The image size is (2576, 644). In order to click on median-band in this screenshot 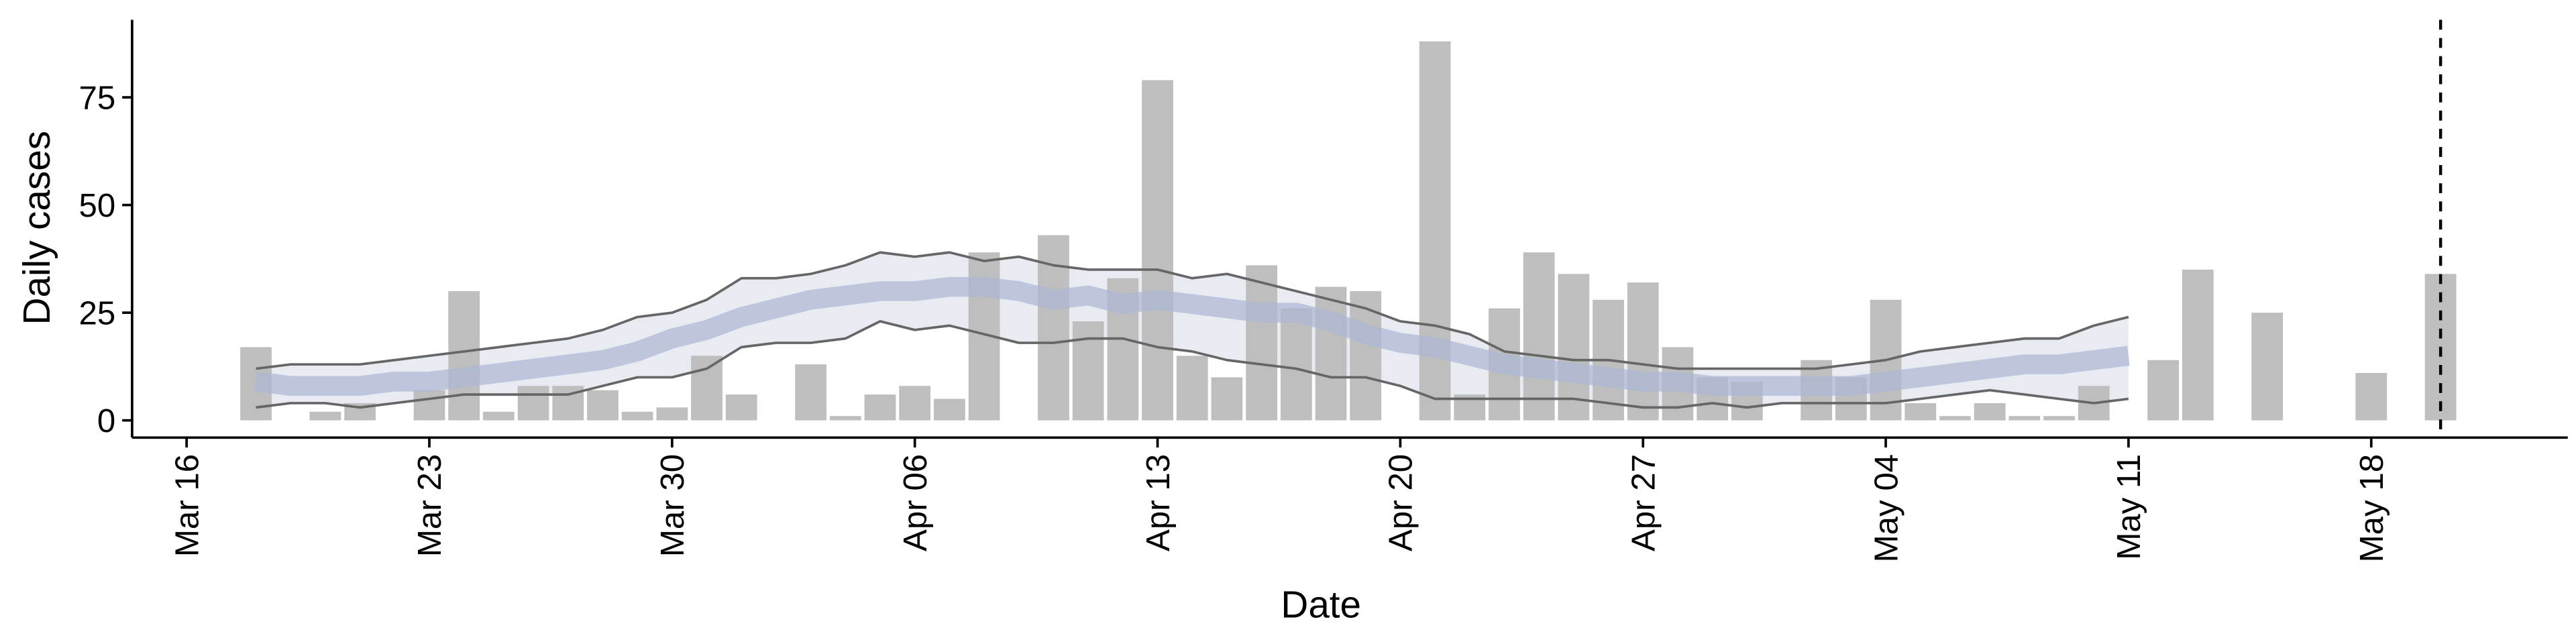, I will do `click(1192, 336)`.